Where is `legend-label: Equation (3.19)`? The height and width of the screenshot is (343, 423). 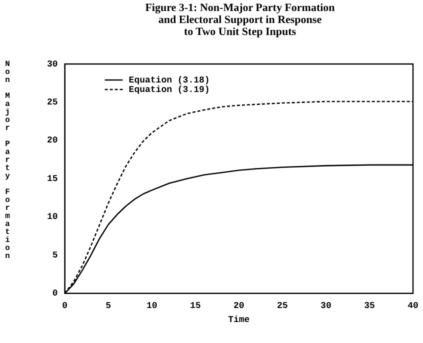 legend-label: Equation (3.19) is located at coordinates (169, 89).